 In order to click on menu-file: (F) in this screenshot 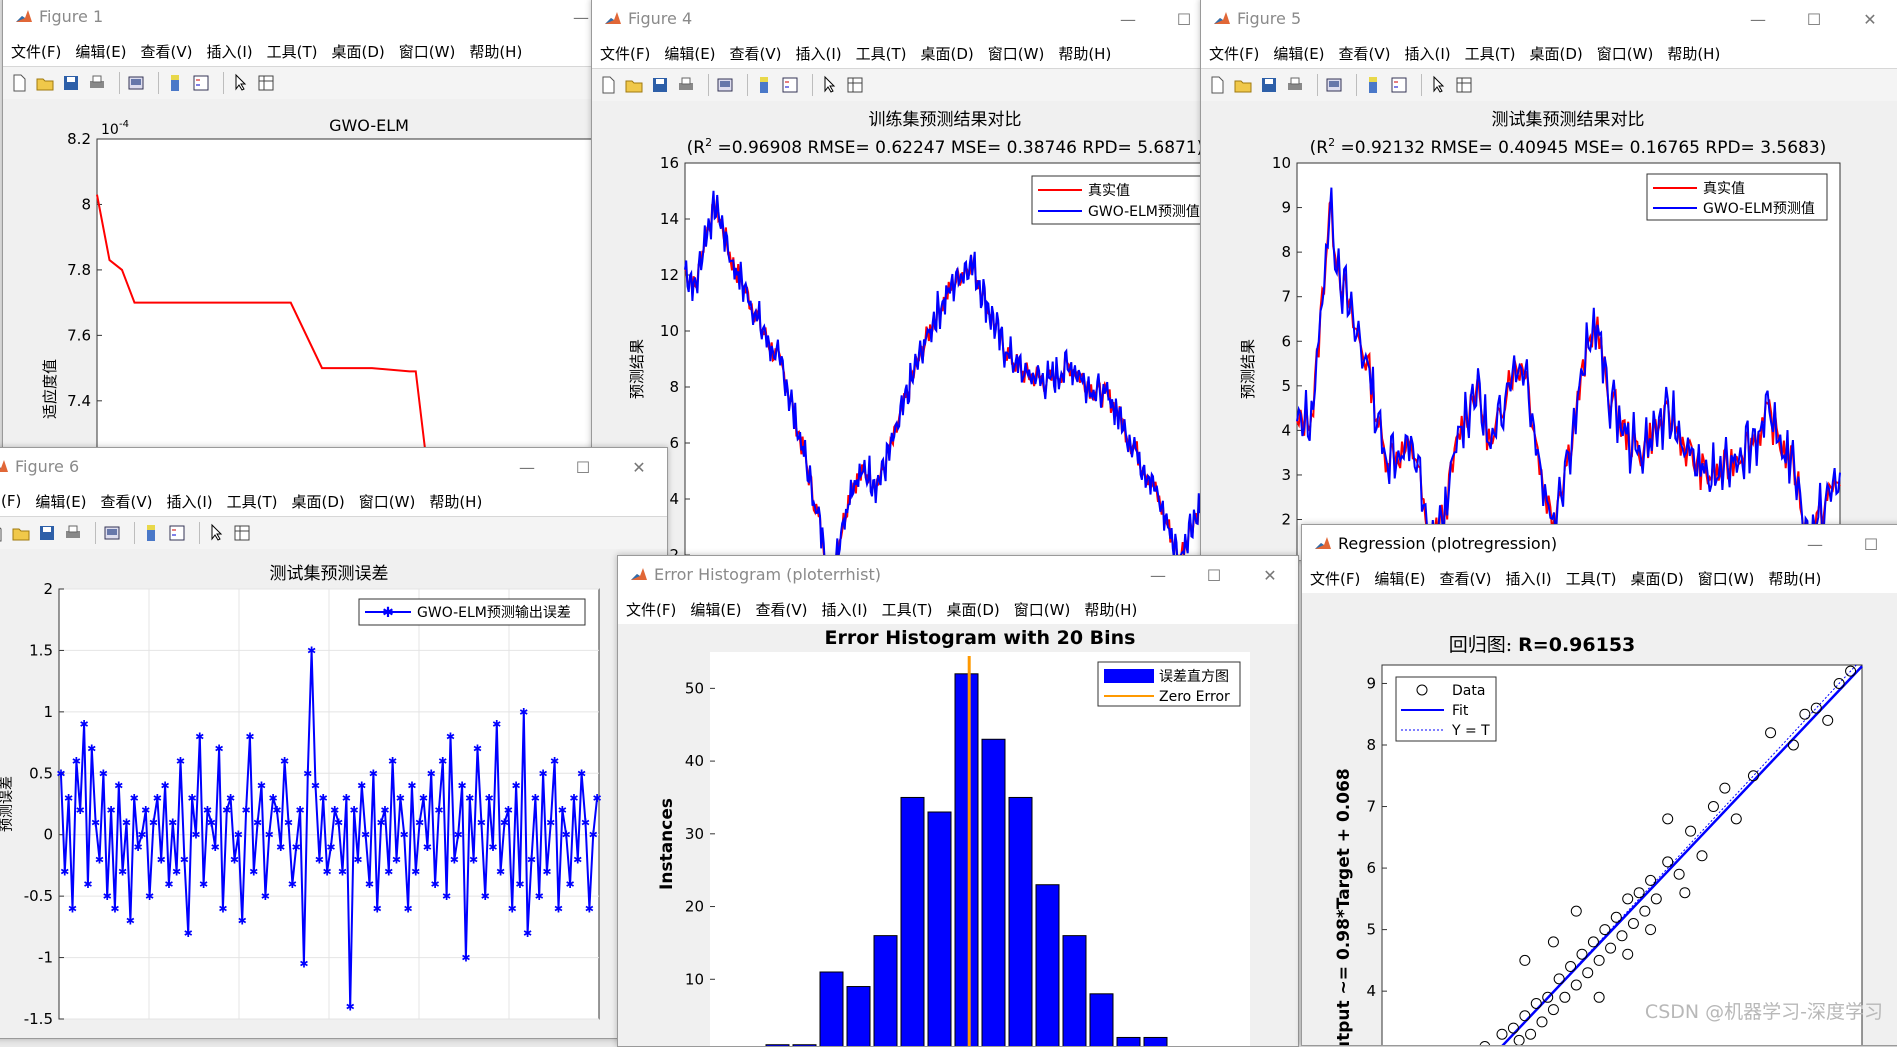, I will do `click(11, 501)`.